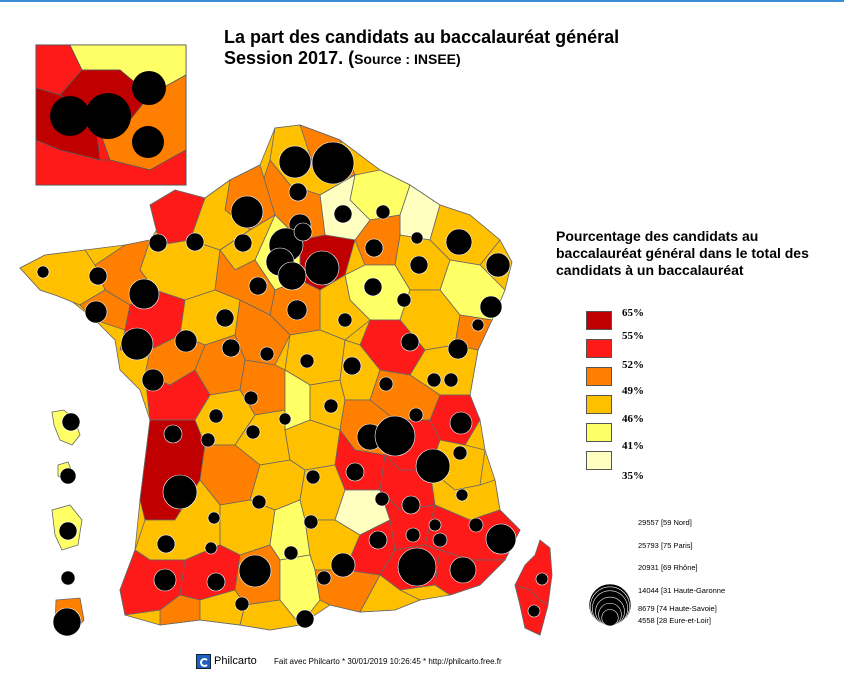  What do you see at coordinates (633, 476) in the screenshot?
I see `legend-class-label: 35%` at bounding box center [633, 476].